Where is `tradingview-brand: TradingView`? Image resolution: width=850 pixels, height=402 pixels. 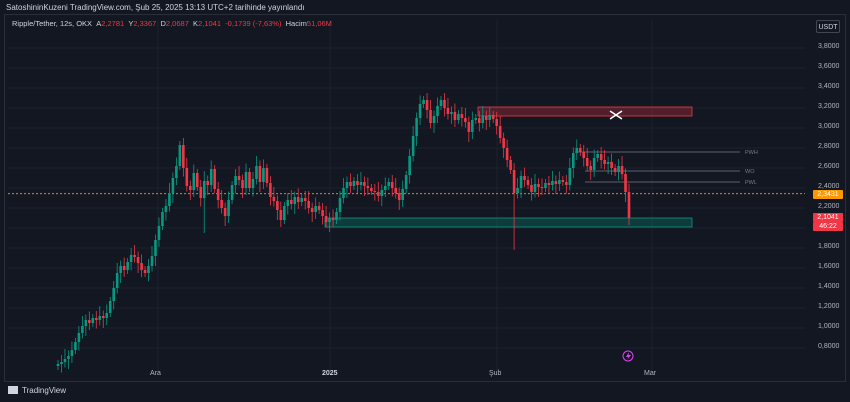
tradingview-brand: TradingView is located at coordinates (37, 390).